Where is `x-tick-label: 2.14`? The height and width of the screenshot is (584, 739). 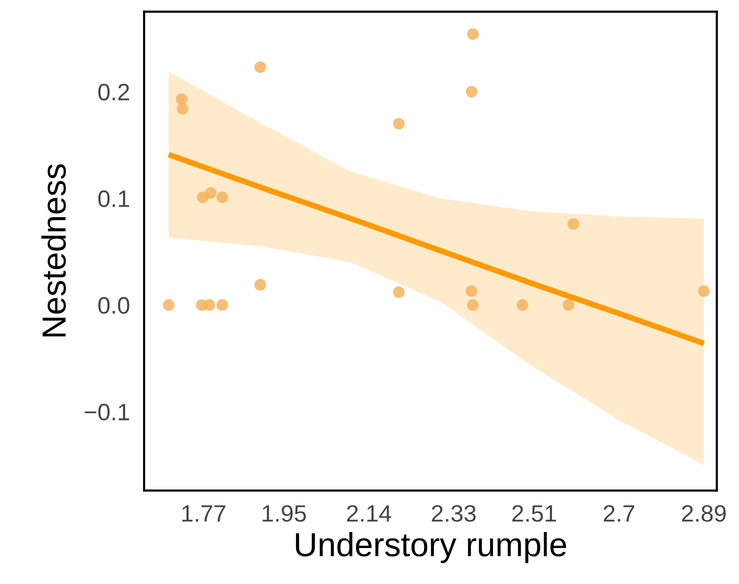
x-tick-label: 2.14 is located at coordinates (369, 513).